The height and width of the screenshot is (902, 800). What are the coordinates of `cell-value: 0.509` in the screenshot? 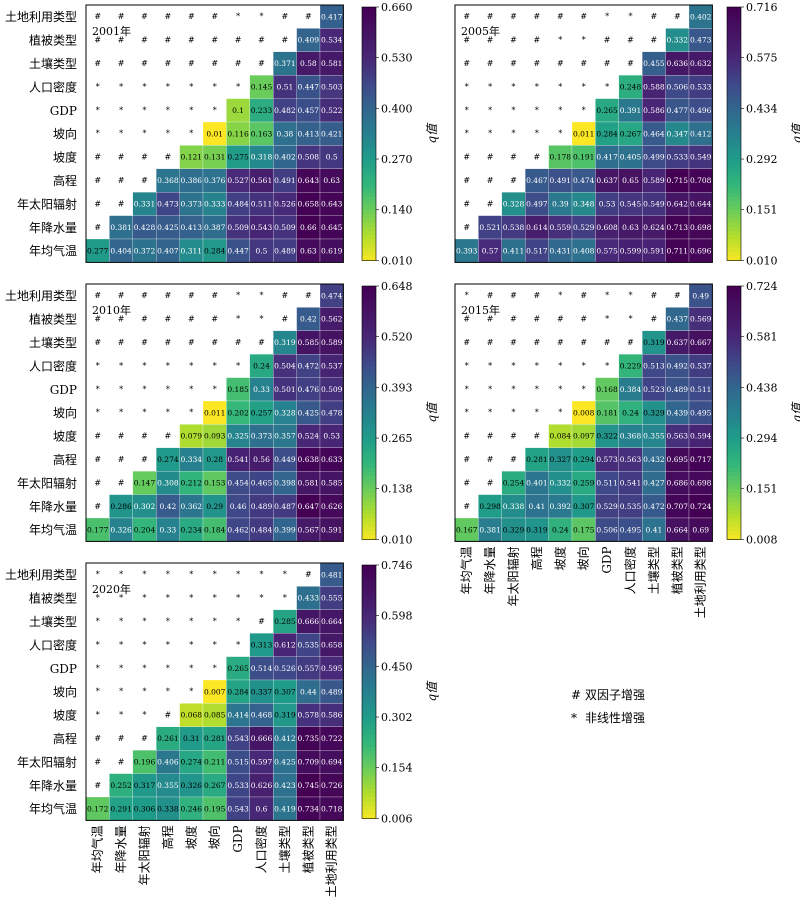 It's located at (285, 227).